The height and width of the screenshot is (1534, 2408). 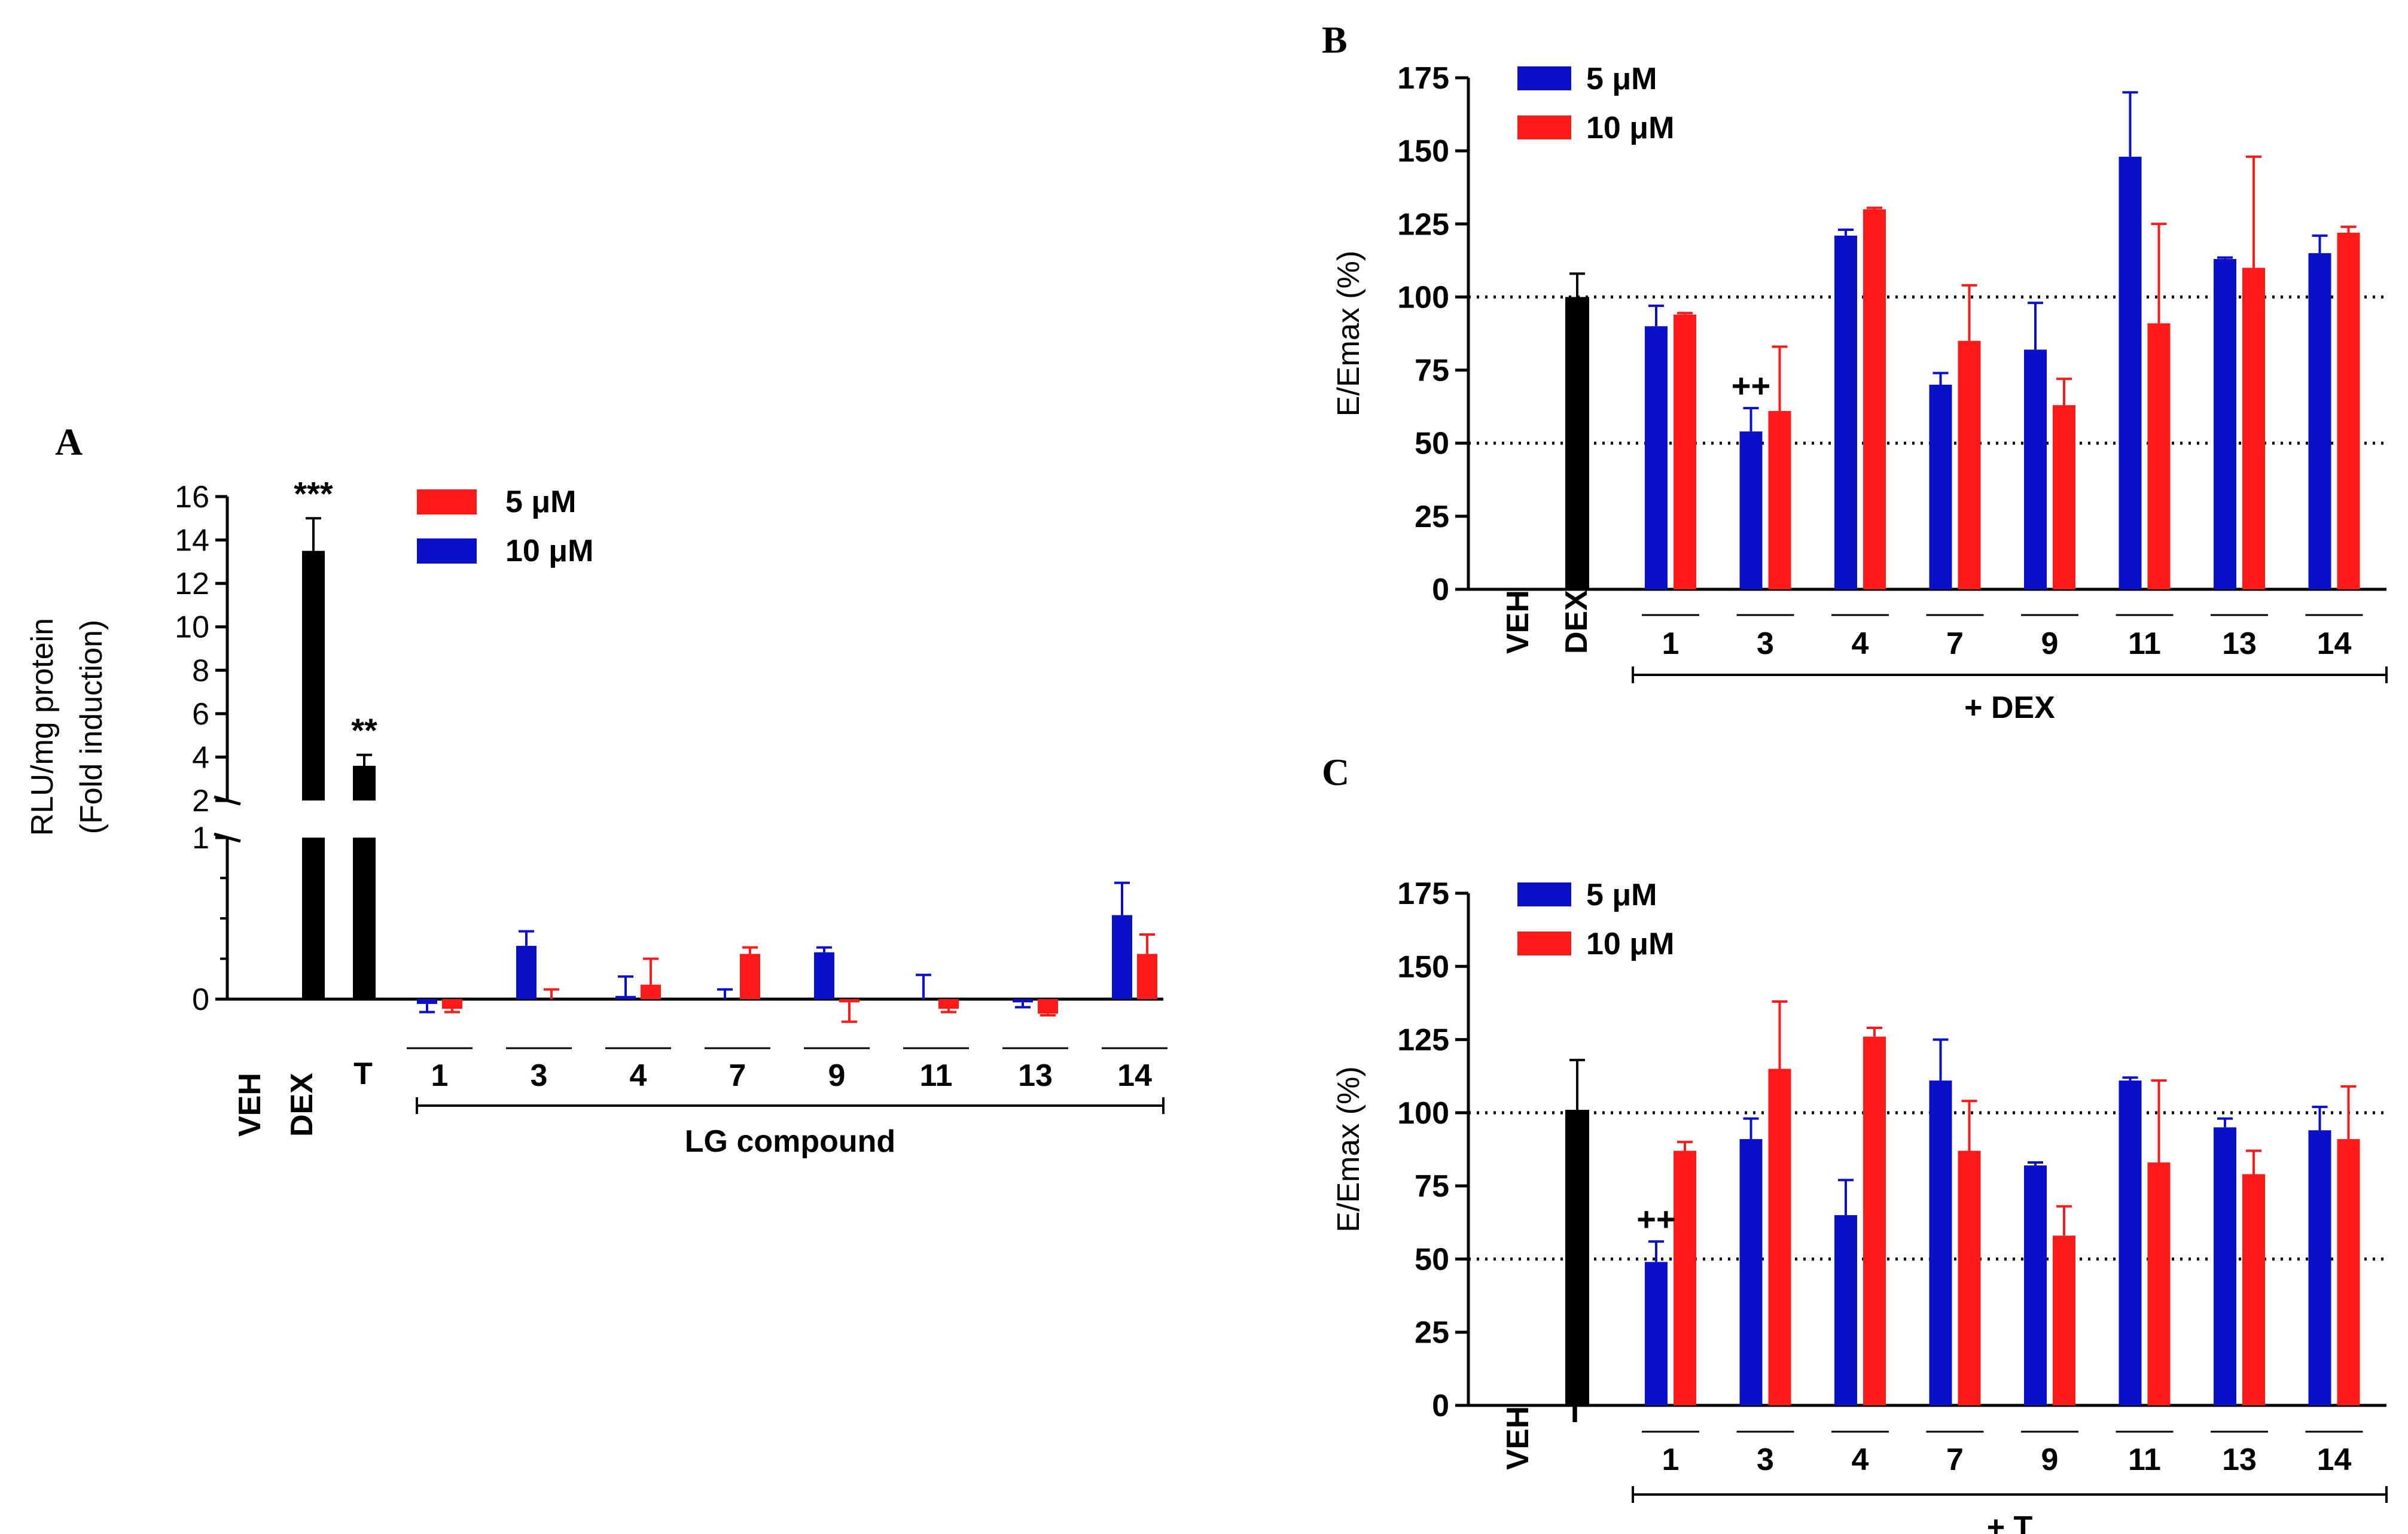 I want to click on y-tick-label: 12, so click(x=192, y=584).